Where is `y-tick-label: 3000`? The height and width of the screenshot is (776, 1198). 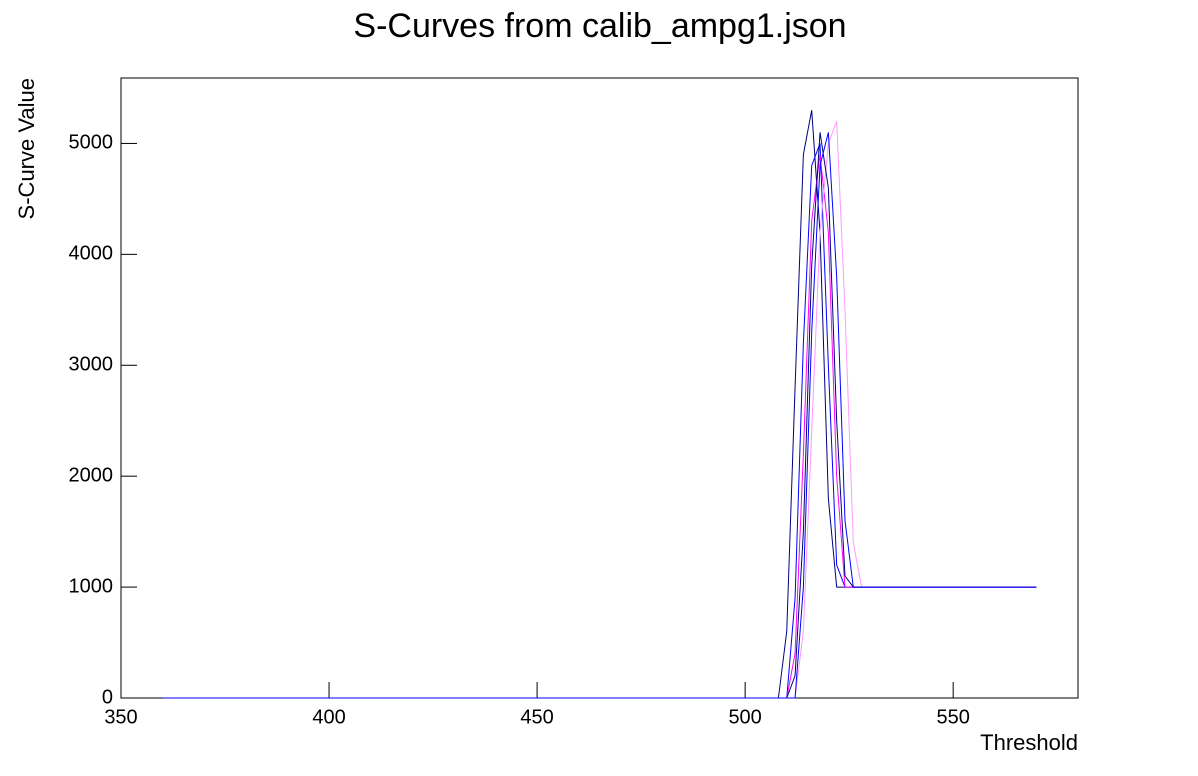
y-tick-label: 3000 is located at coordinates (91, 365).